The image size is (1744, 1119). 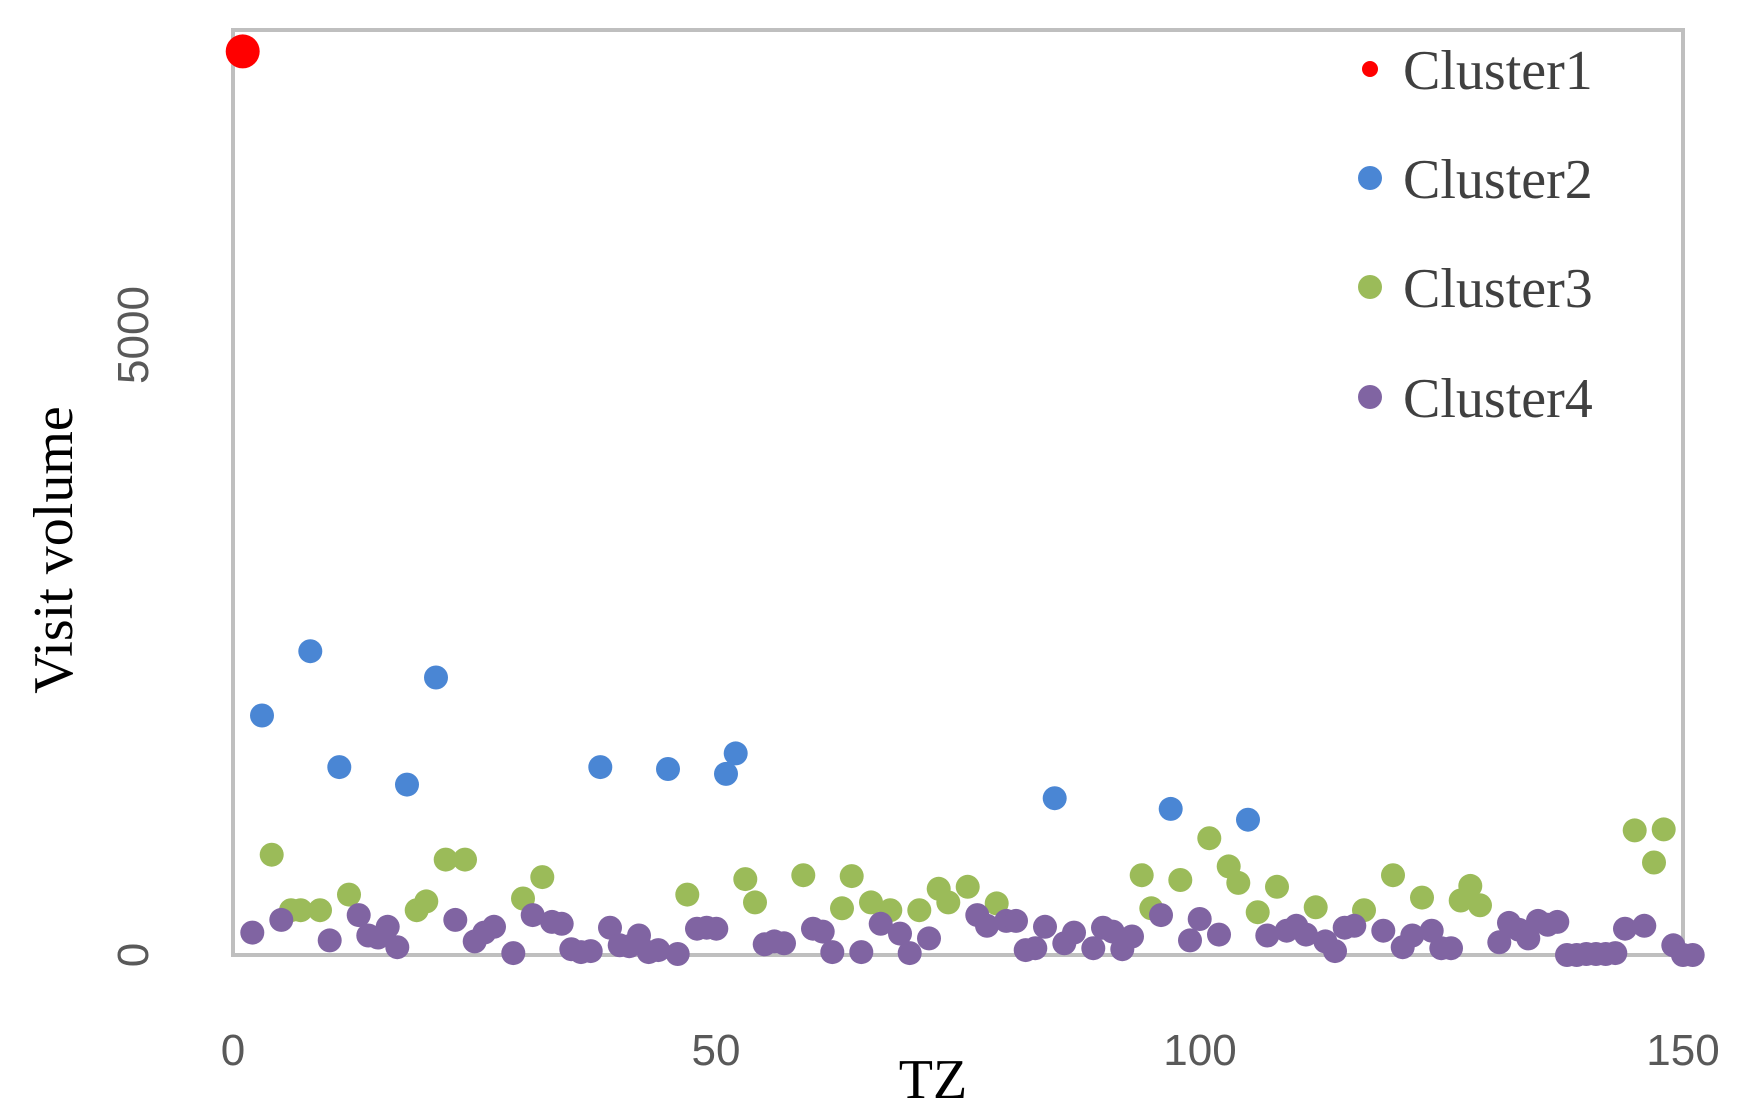 I want to click on legend-label: Cluster3, so click(x=1498, y=289).